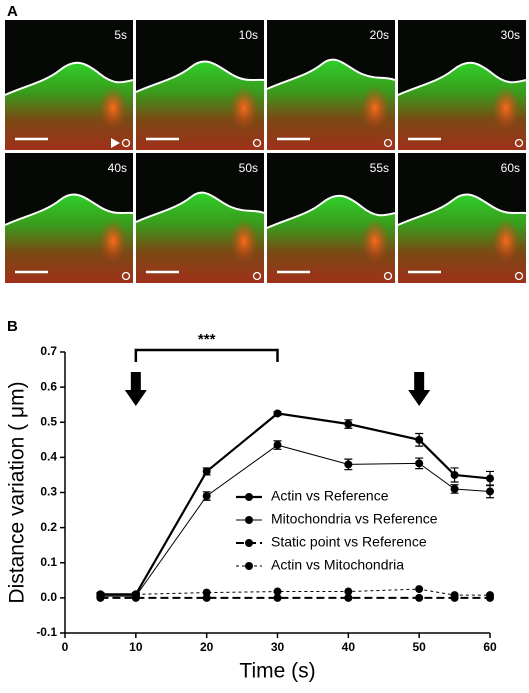  I want to click on micrograph: 55s, so click(331, 218).